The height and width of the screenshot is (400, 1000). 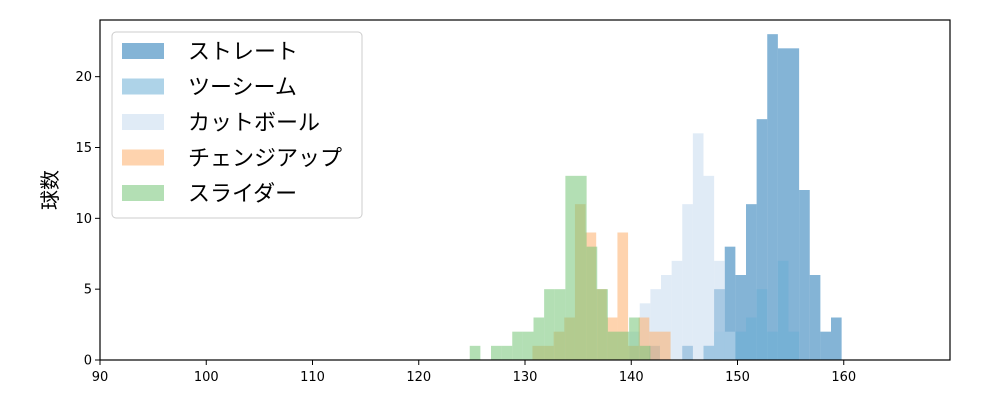 I want to click on x-tick-label: 140, so click(x=631, y=377).